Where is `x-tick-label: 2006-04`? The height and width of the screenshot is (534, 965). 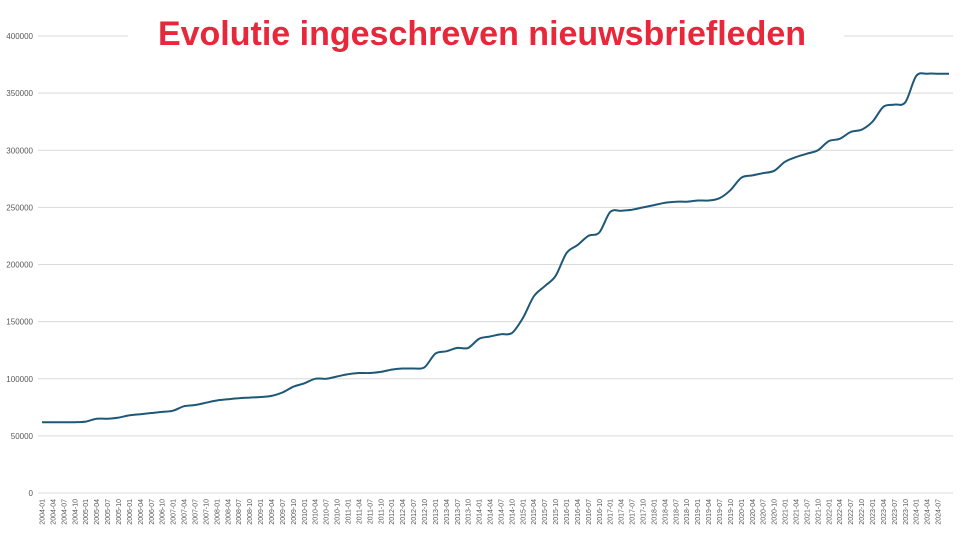
x-tick-label: 2006-04 is located at coordinates (141, 512).